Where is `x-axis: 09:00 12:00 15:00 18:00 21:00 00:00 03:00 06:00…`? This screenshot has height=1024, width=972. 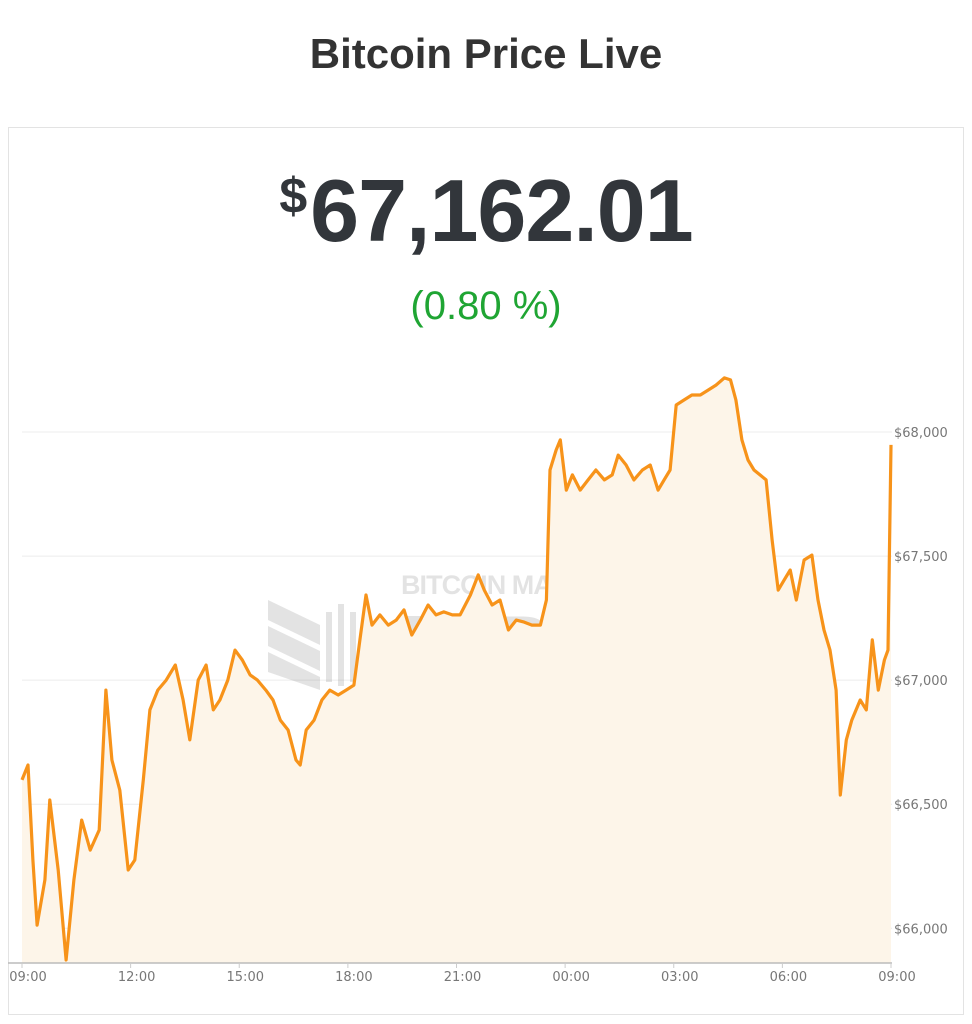 x-axis: 09:00 12:00 15:00 18:00 21:00 00:00 03:00 06:00… is located at coordinates (462, 974).